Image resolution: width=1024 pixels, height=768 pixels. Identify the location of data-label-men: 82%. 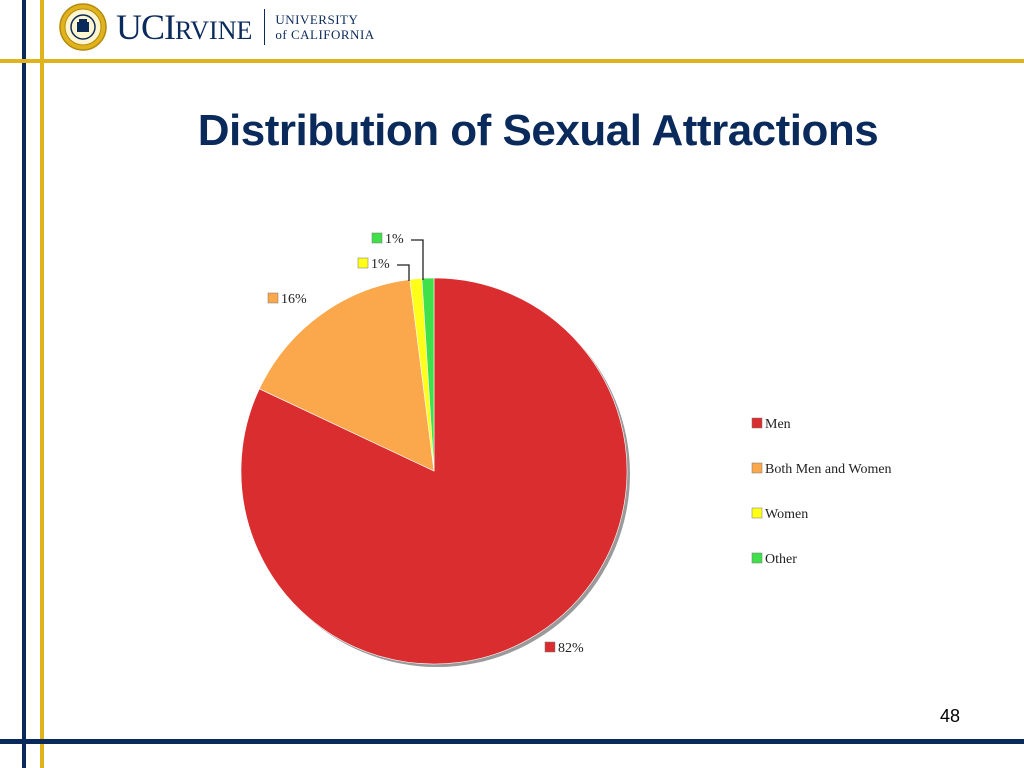
(564, 648).